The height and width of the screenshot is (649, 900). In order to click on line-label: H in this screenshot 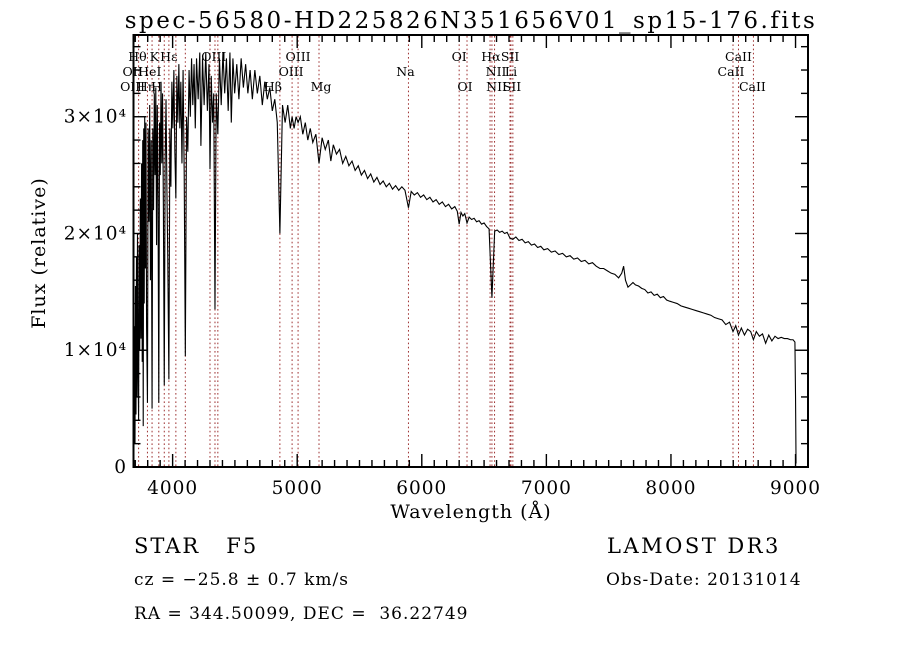, I will do `click(156, 86)`.